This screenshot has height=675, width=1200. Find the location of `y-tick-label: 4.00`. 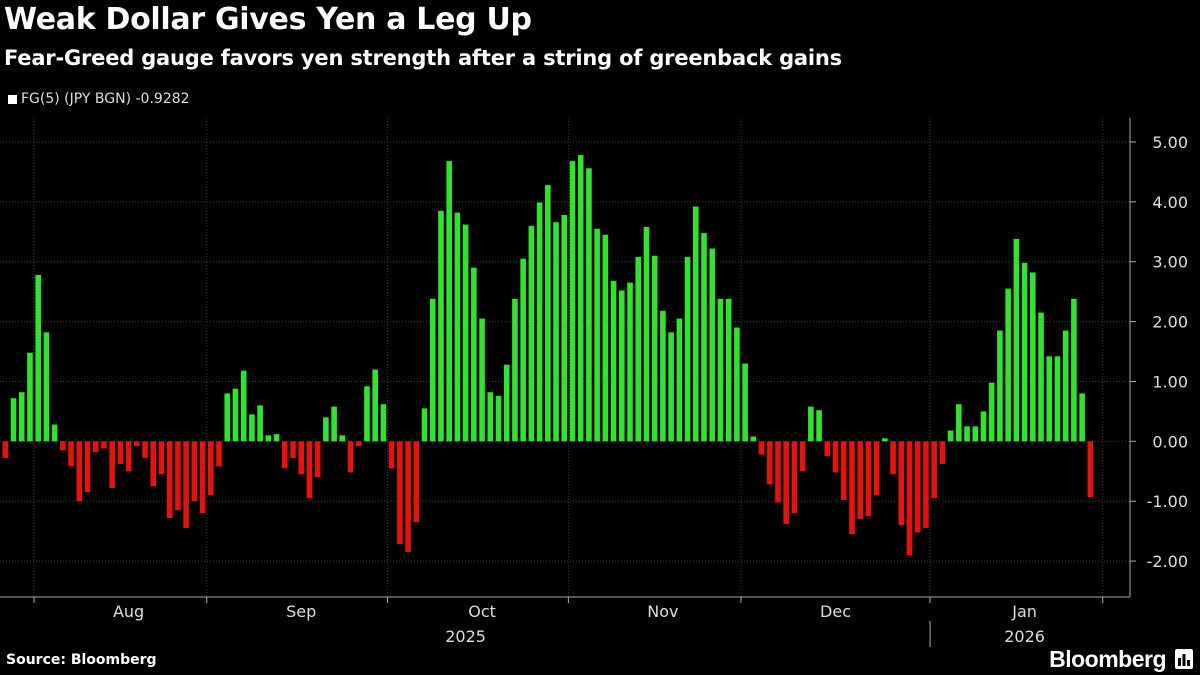

y-tick-label: 4.00 is located at coordinates (1170, 202).